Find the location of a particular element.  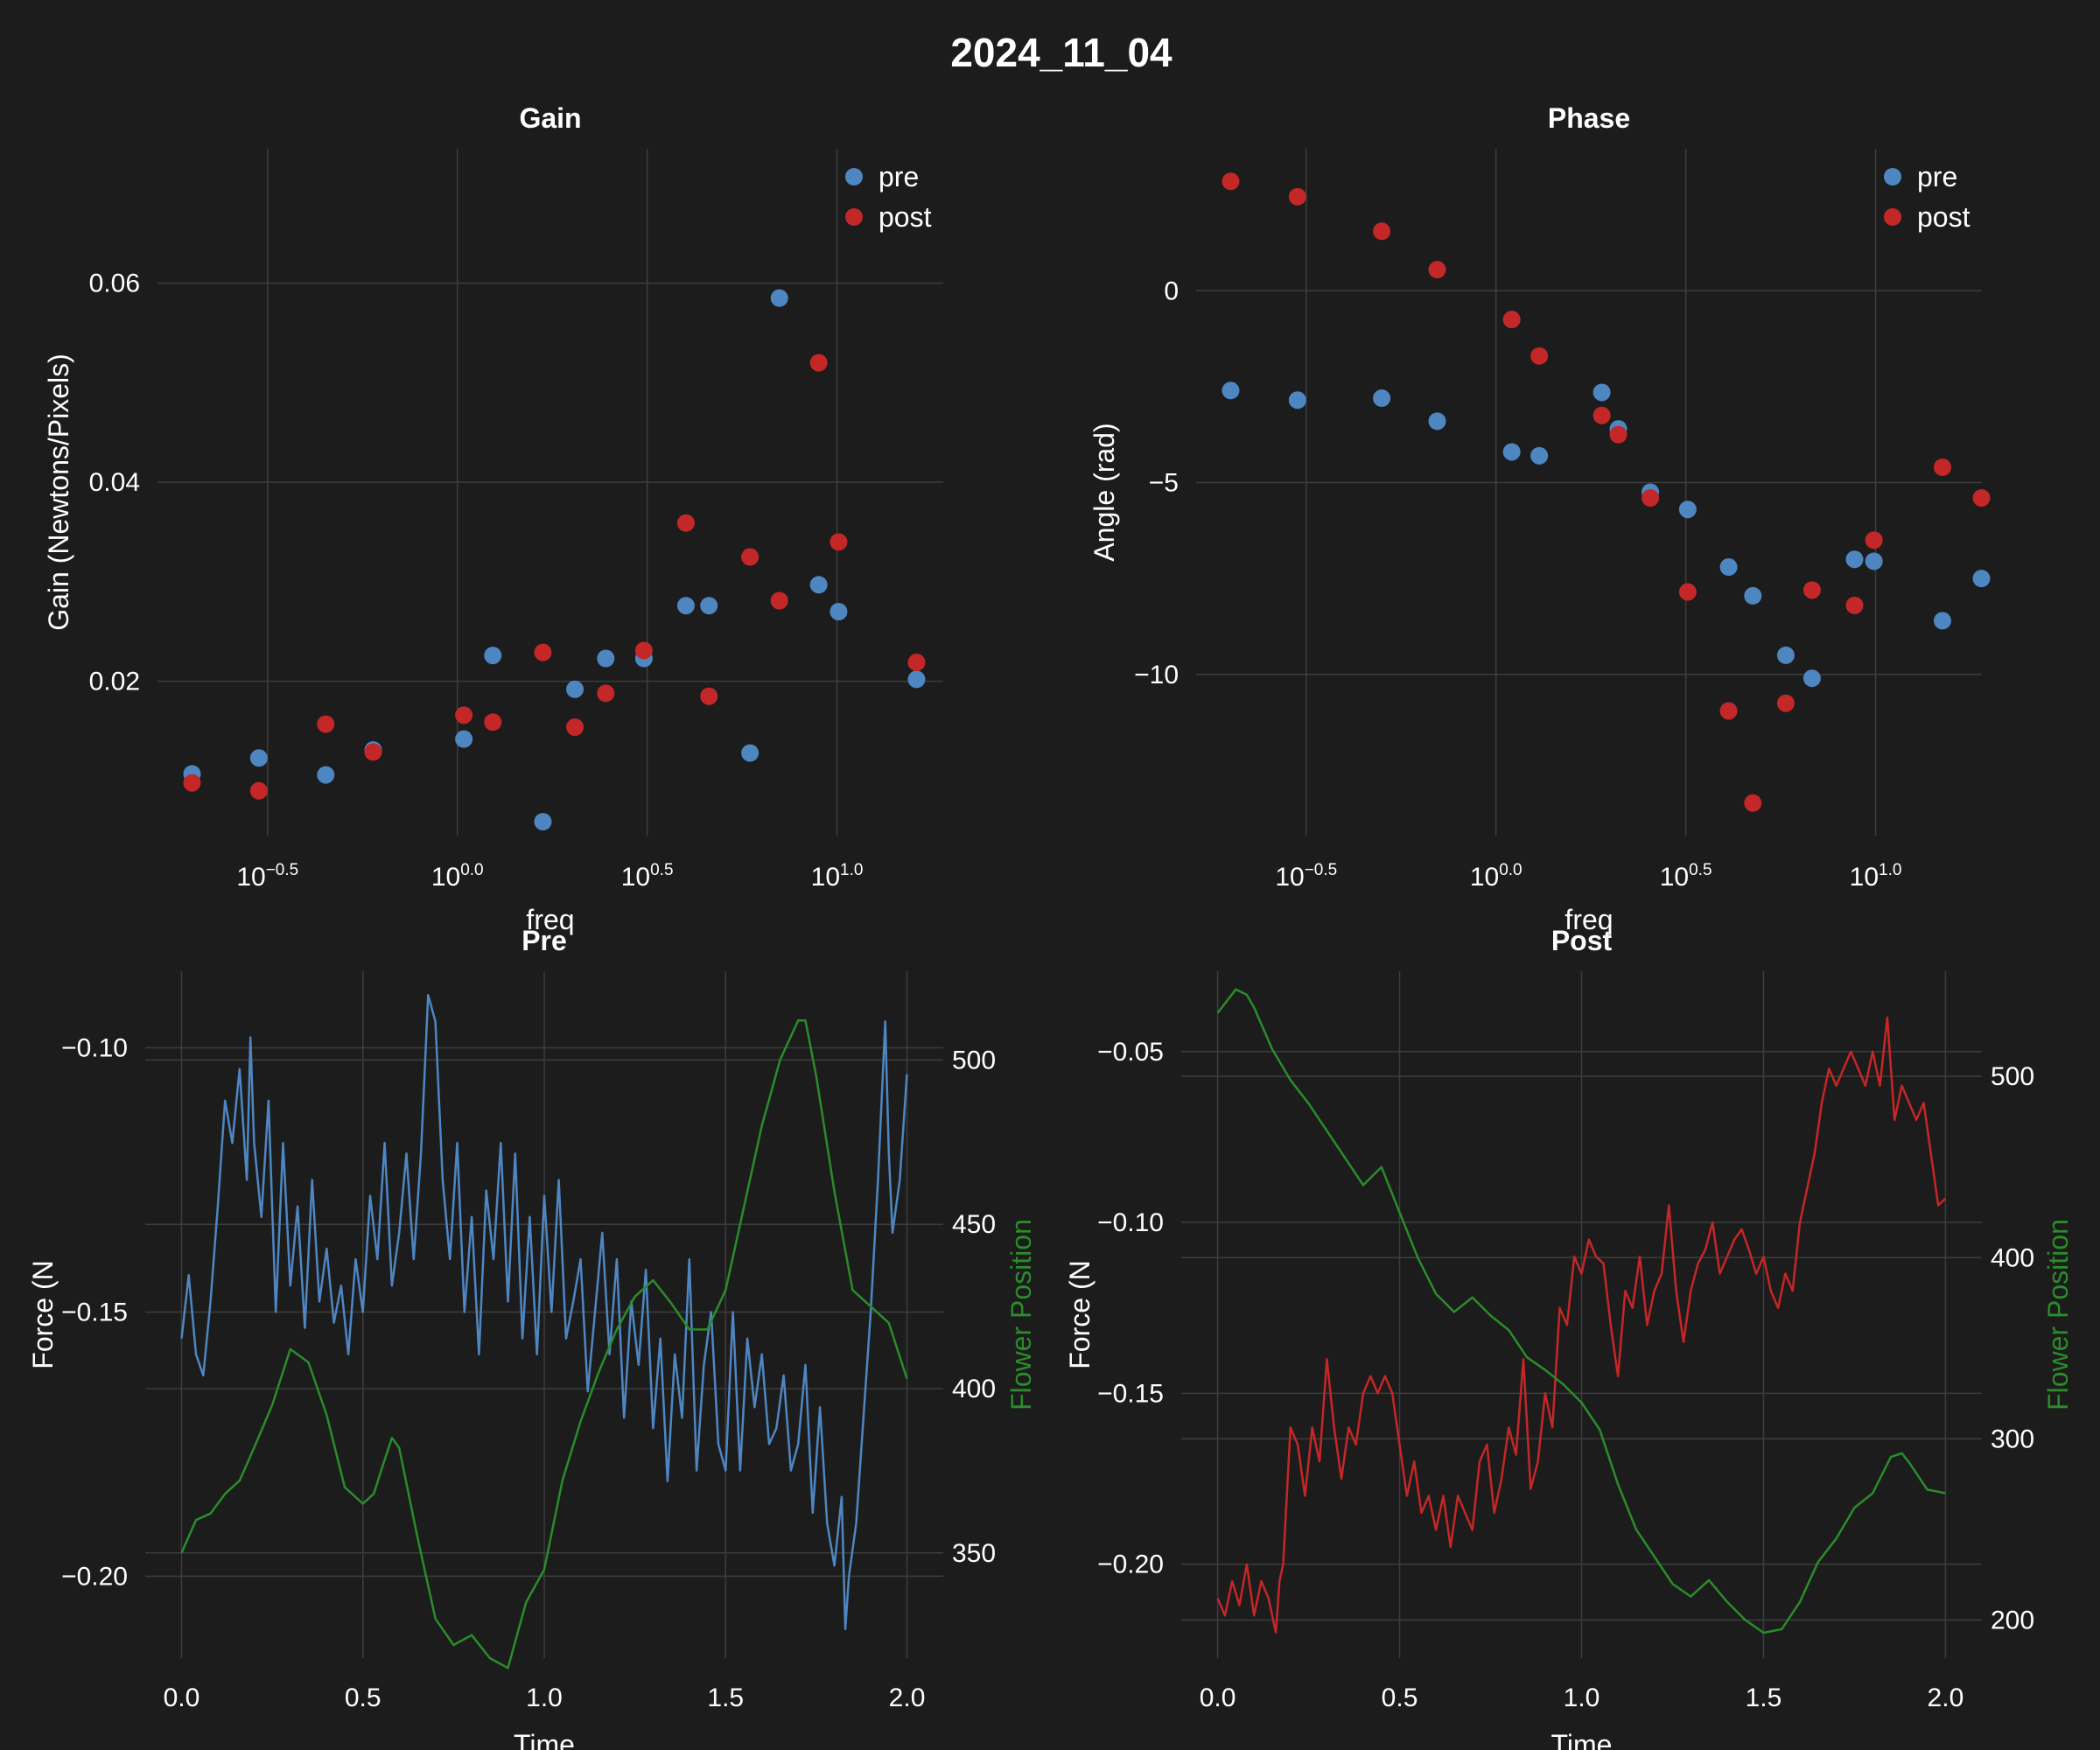

y-tick-label: 0.04 is located at coordinates (114, 482).